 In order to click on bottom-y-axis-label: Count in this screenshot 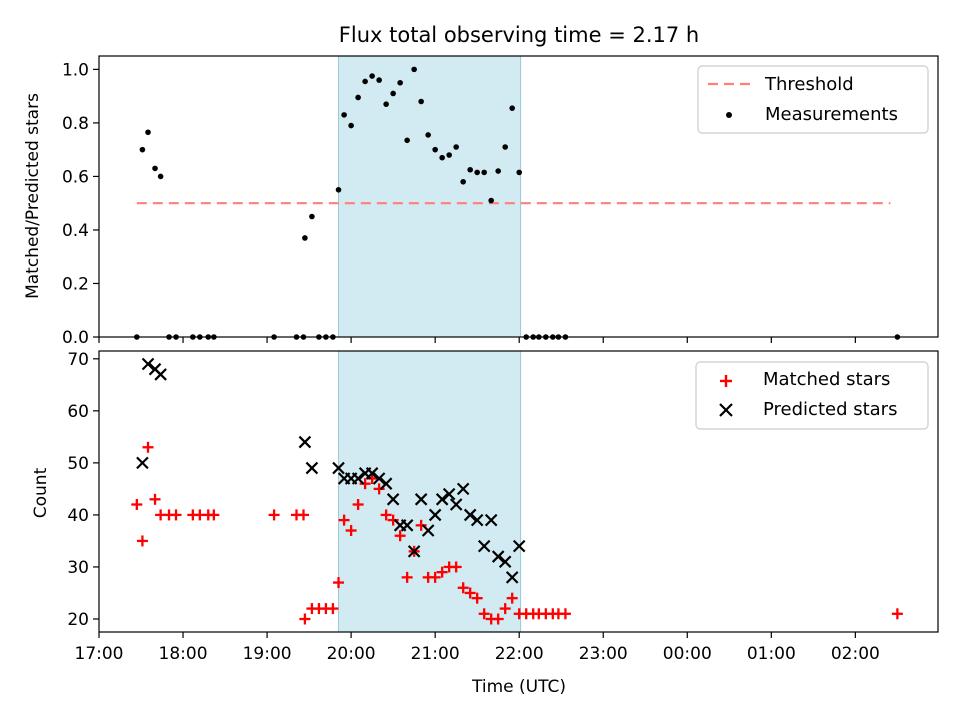, I will do `click(41, 492)`.